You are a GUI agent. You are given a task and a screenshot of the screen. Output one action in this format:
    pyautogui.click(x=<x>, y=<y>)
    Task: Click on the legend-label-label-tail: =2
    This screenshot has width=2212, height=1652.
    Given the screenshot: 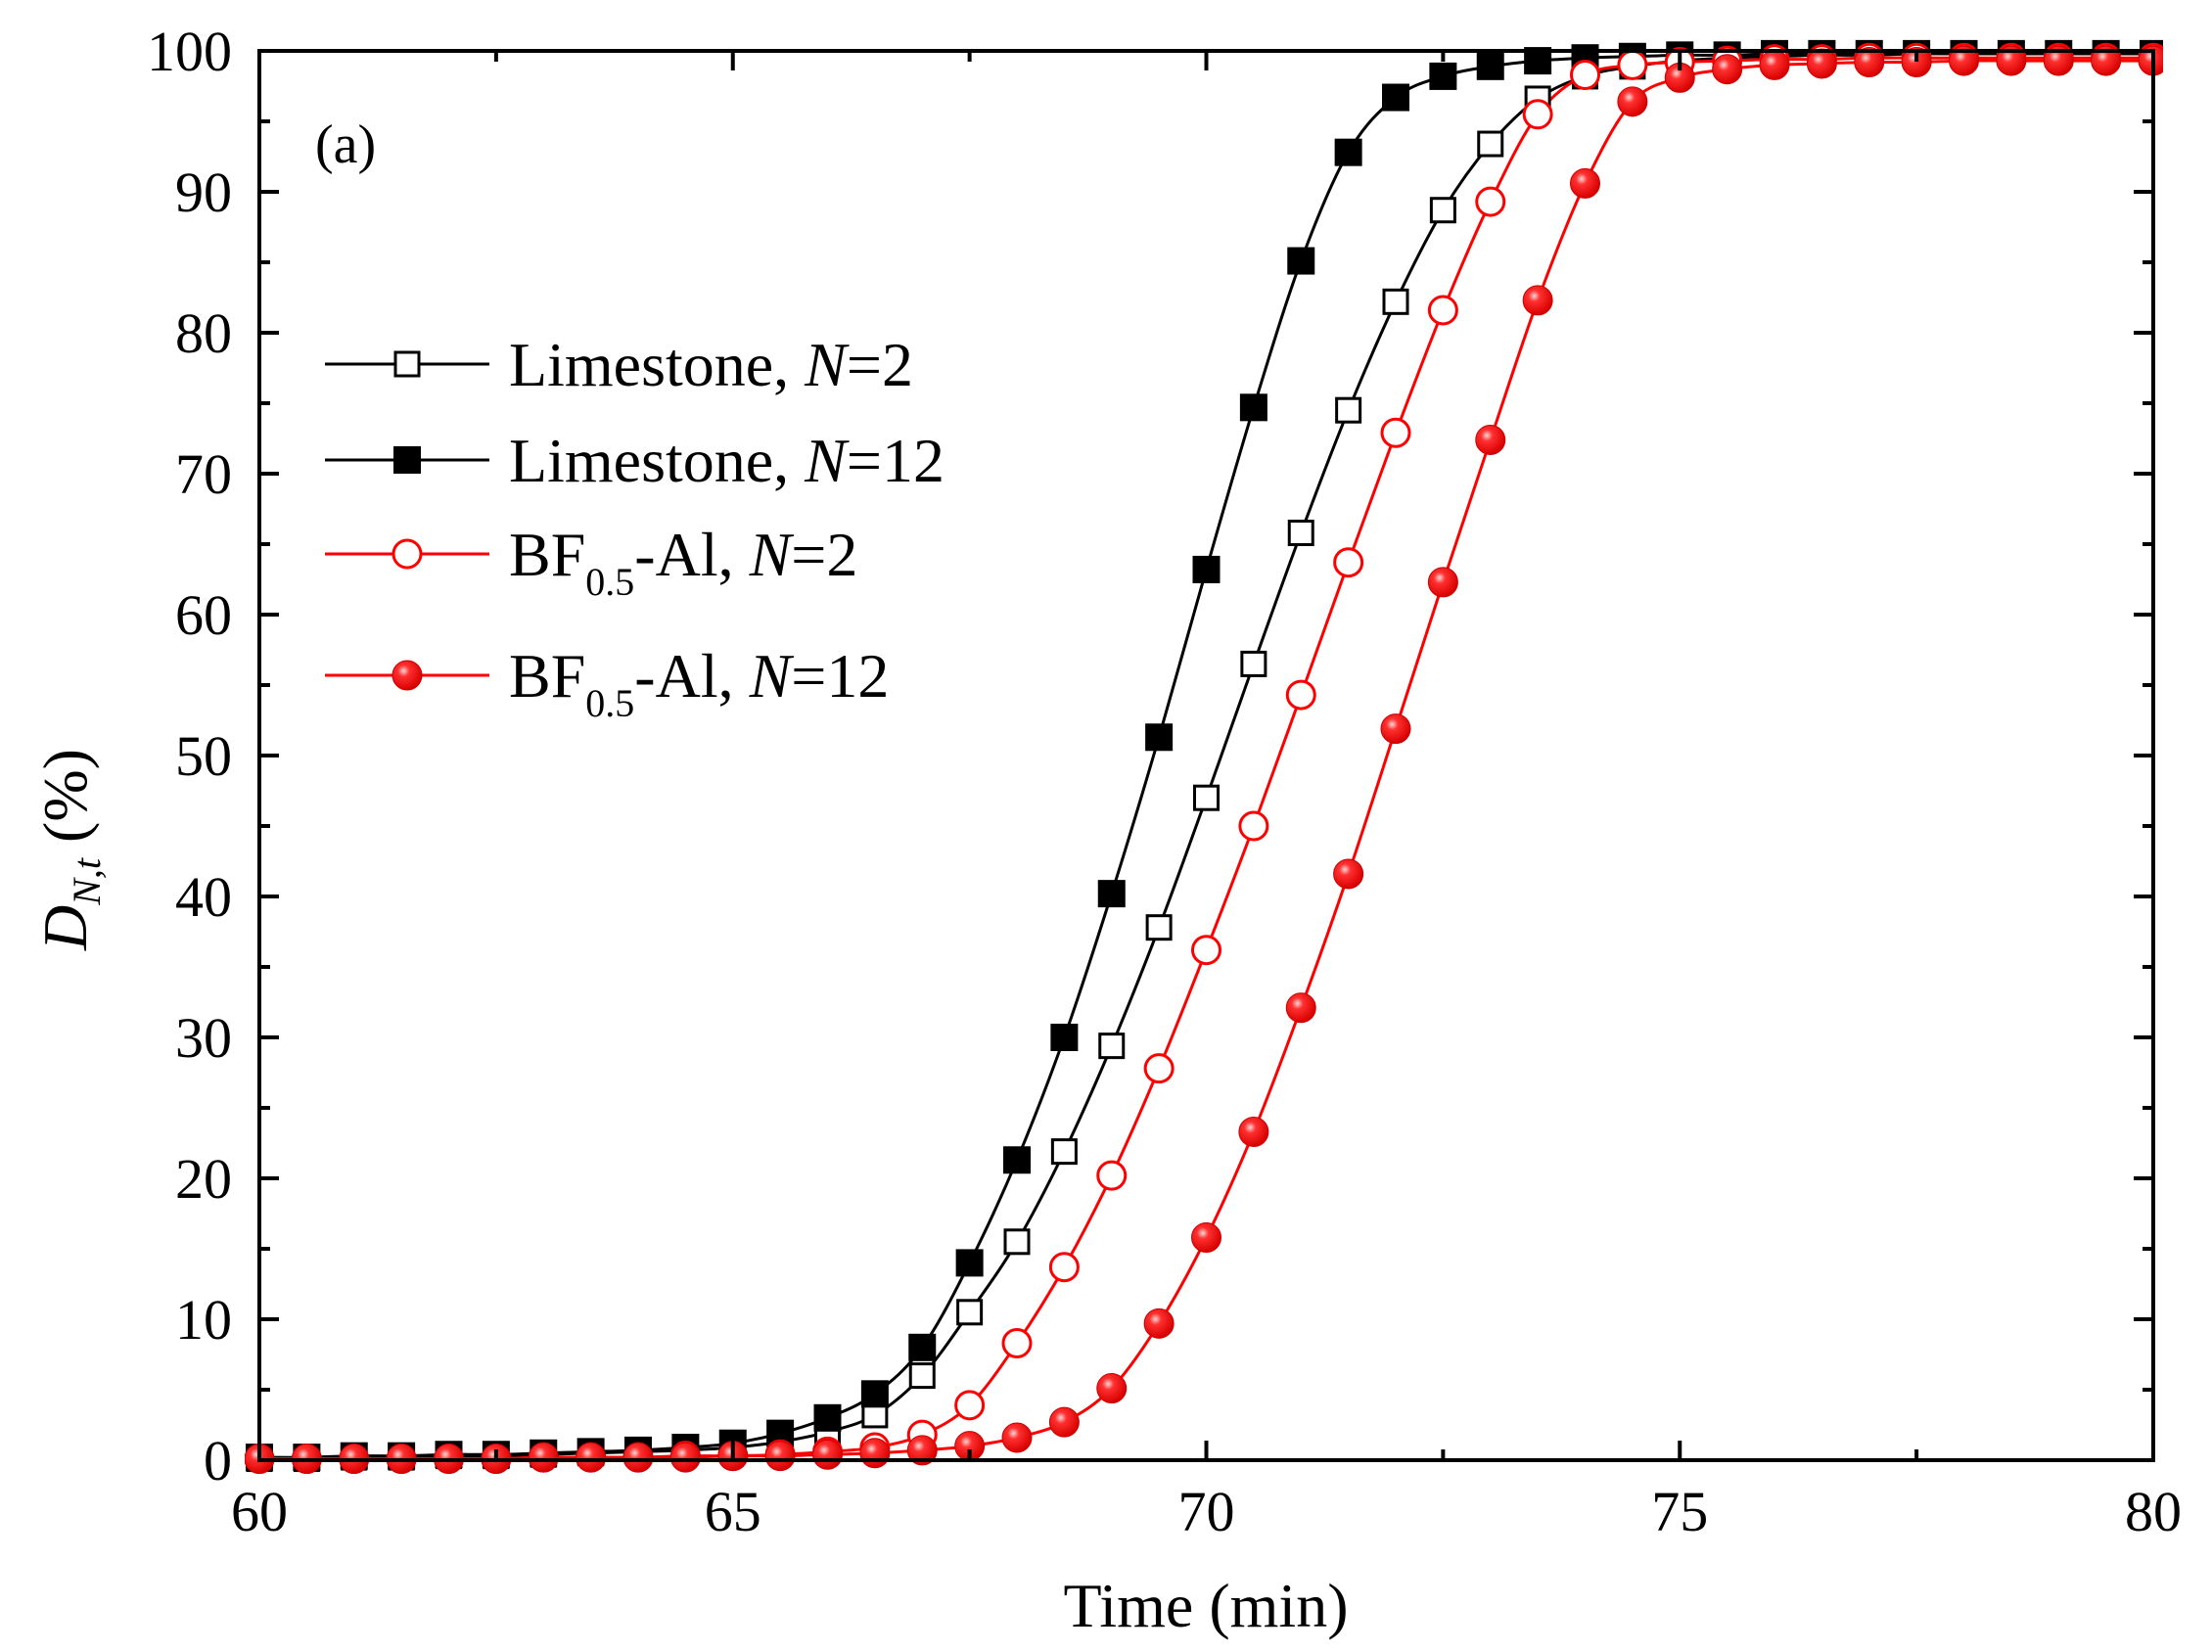 What is the action you would take?
    pyautogui.click(x=880, y=364)
    